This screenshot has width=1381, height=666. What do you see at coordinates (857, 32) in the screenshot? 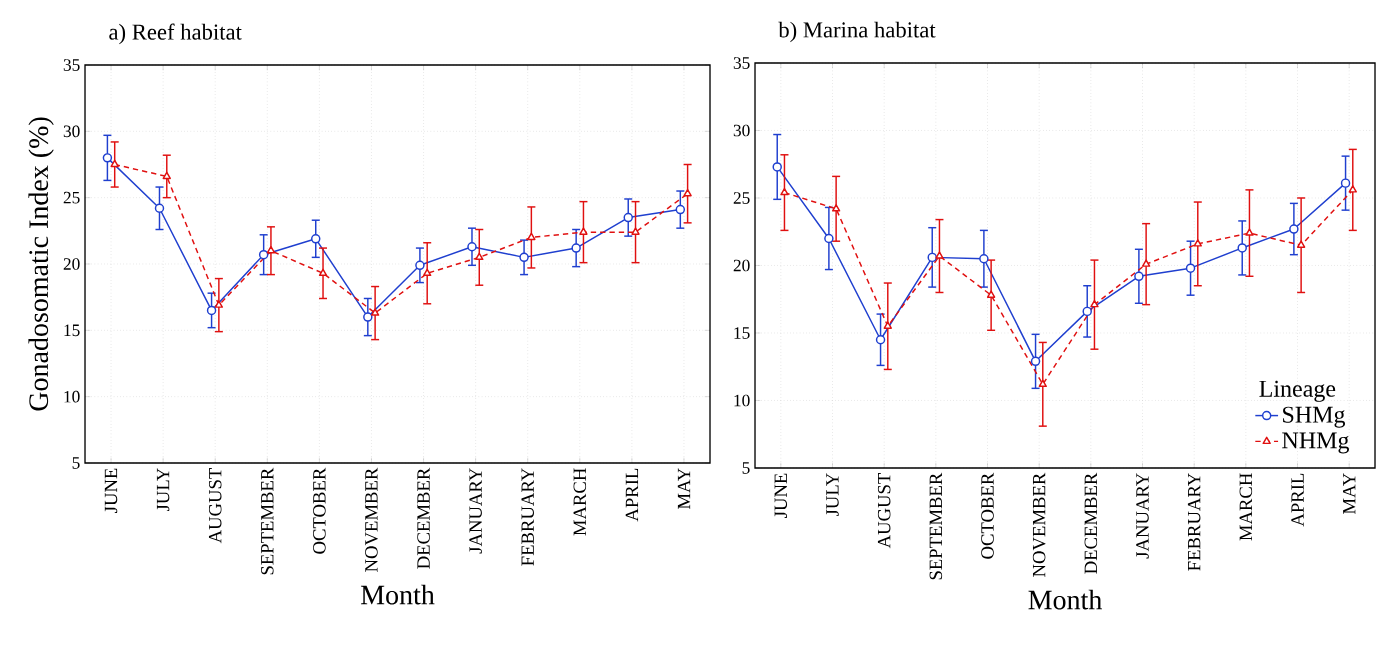
I see `chart-title: b) Marina habitat` at bounding box center [857, 32].